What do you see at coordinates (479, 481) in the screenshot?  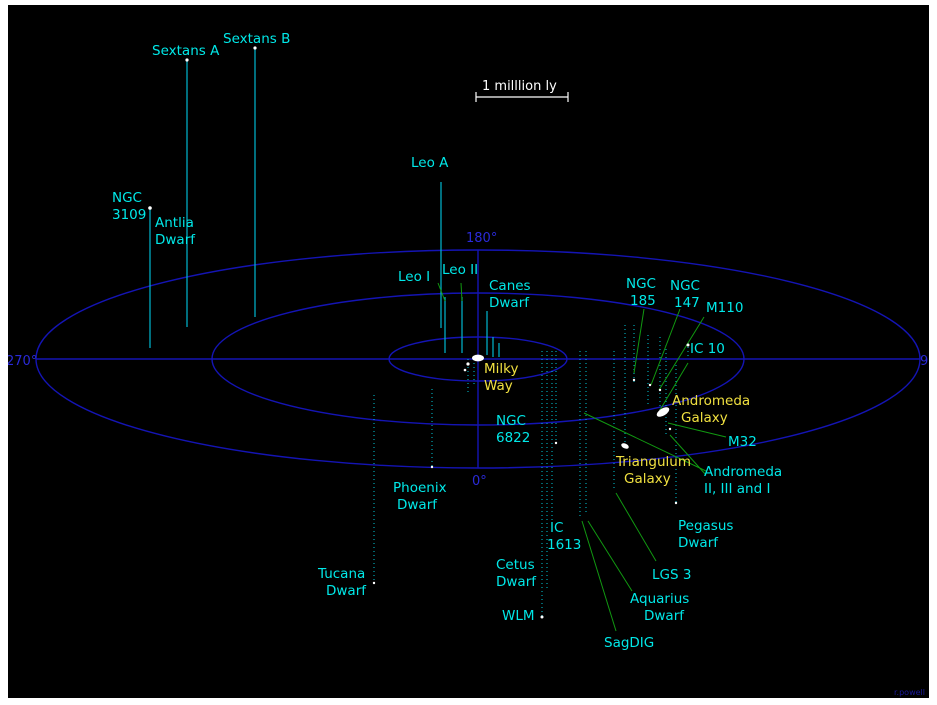 I see `axis-label-0: 0°` at bounding box center [479, 481].